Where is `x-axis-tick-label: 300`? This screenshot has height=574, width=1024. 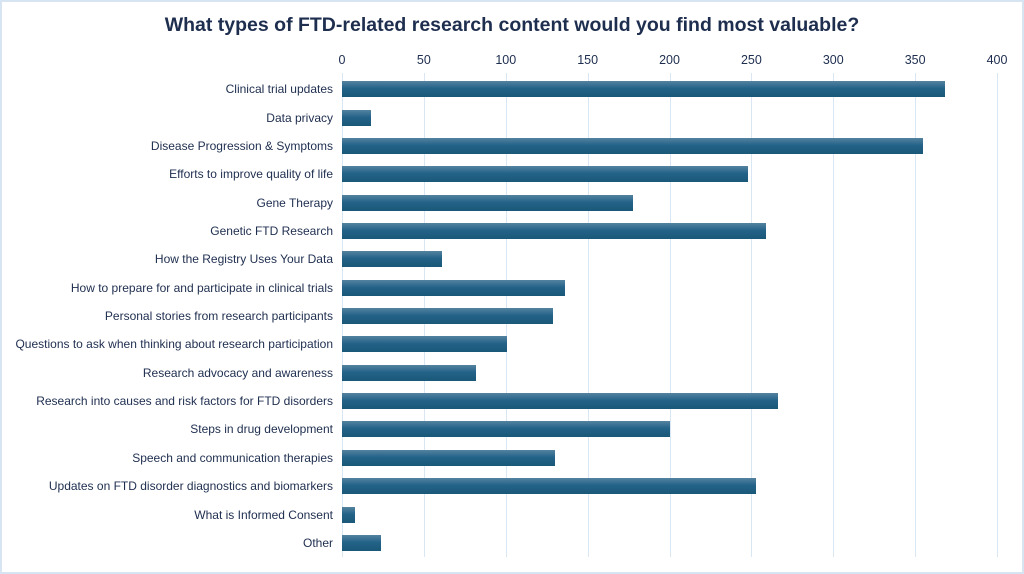
x-axis-tick-label: 300 is located at coordinates (833, 60).